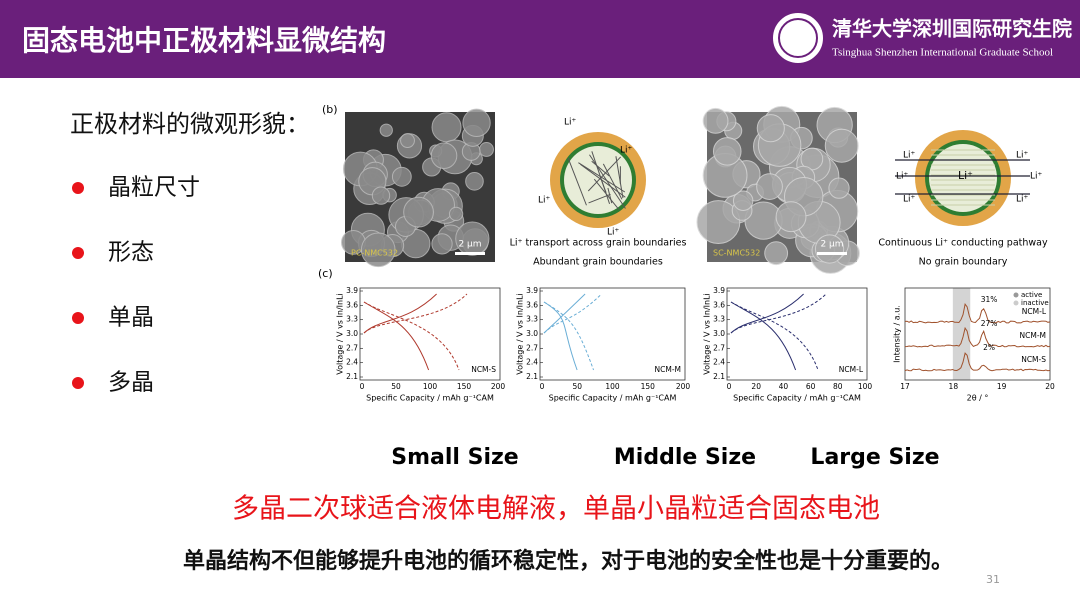  I want to click on legend-label: active, so click(1031, 295).